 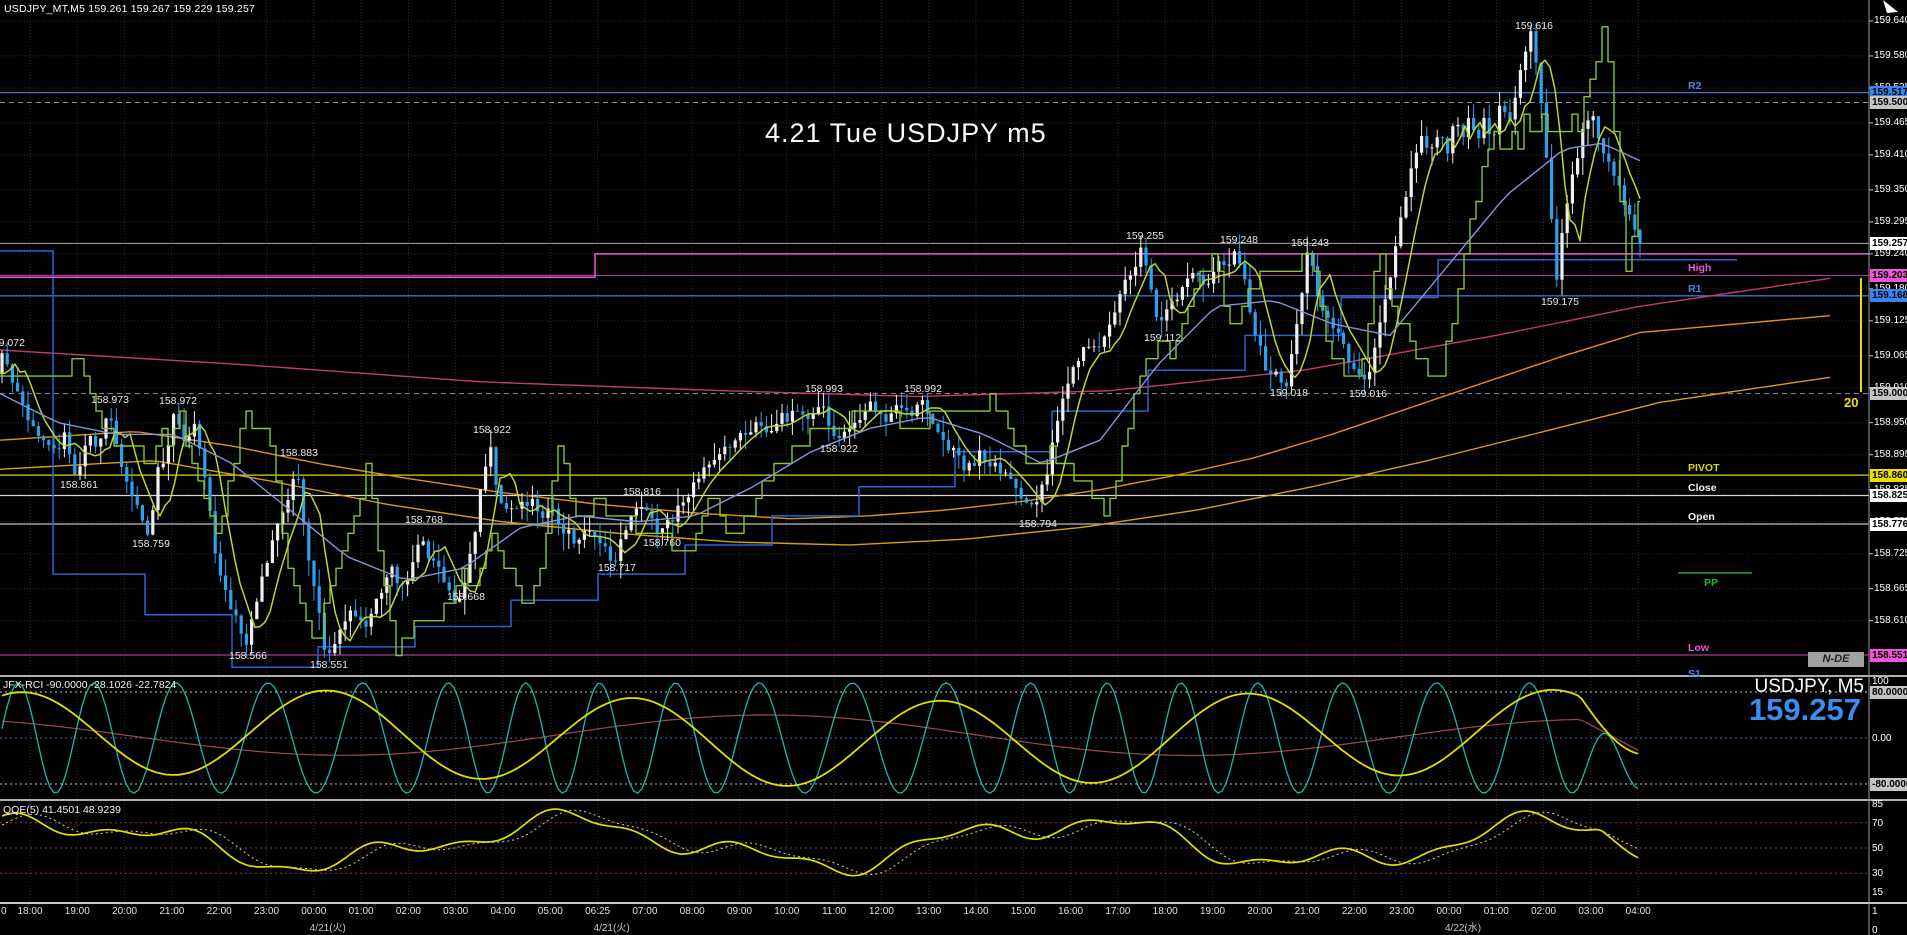 What do you see at coordinates (953, 919) in the screenshot?
I see `time-axis` at bounding box center [953, 919].